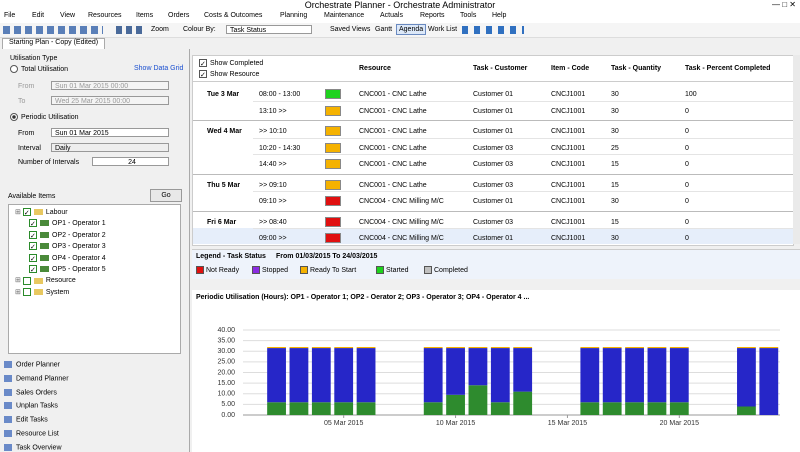  What do you see at coordinates (432, 15) in the screenshot?
I see `menu-item: Reports` at bounding box center [432, 15].